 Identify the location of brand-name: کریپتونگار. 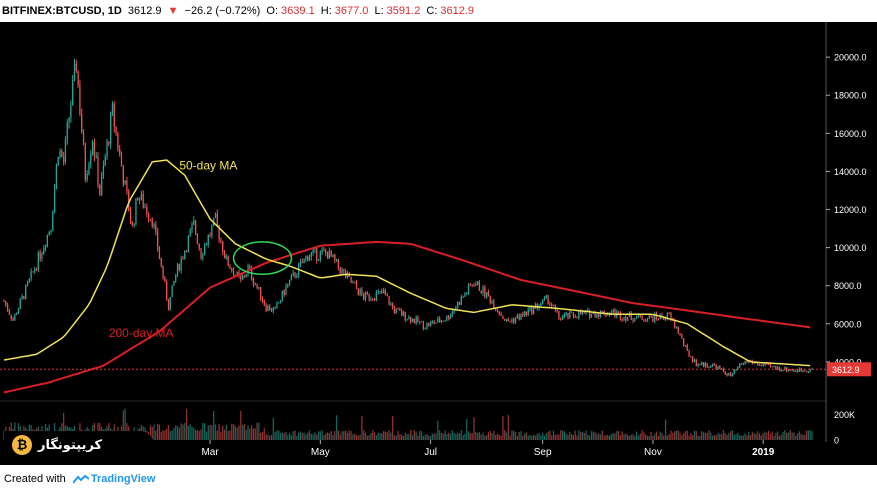
(70, 444).